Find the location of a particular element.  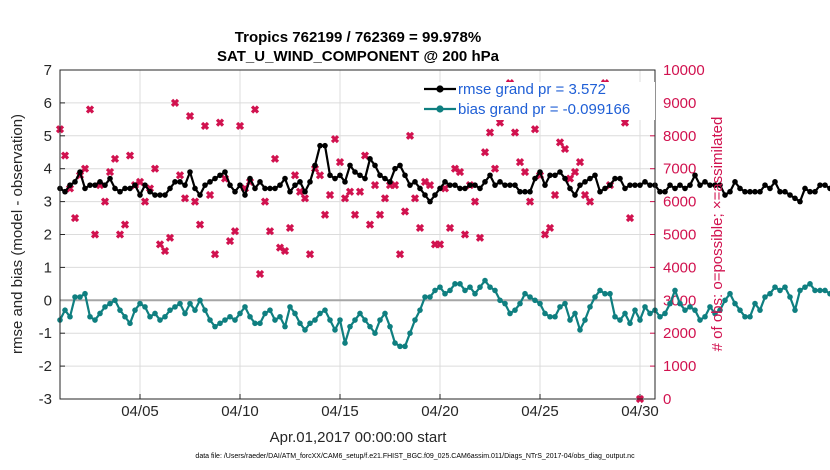

legend-box is located at coordinates (537, 101).